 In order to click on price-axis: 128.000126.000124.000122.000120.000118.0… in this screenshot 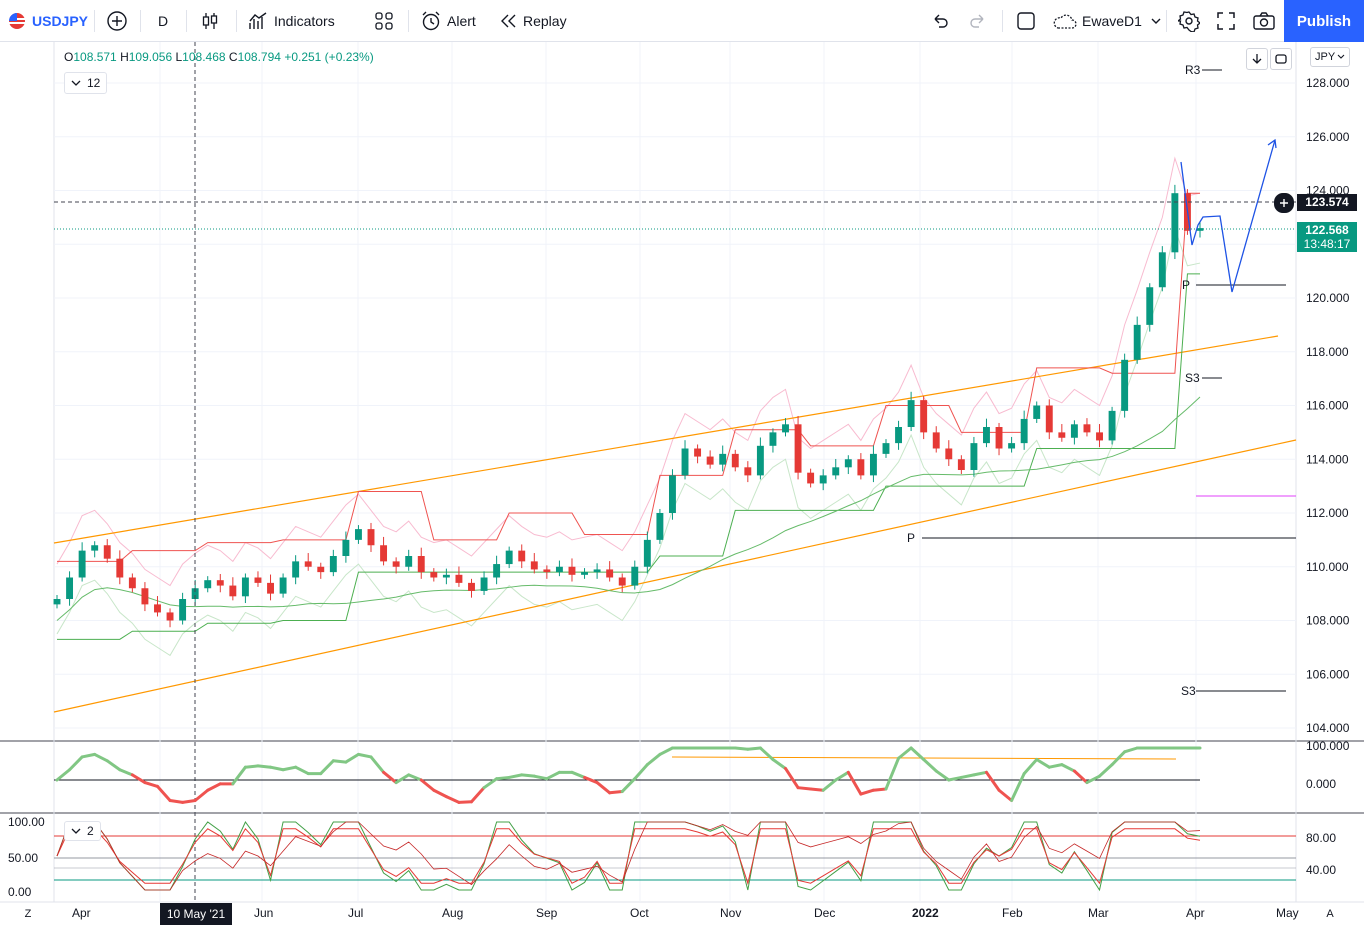, I will do `click(1328, 405)`.